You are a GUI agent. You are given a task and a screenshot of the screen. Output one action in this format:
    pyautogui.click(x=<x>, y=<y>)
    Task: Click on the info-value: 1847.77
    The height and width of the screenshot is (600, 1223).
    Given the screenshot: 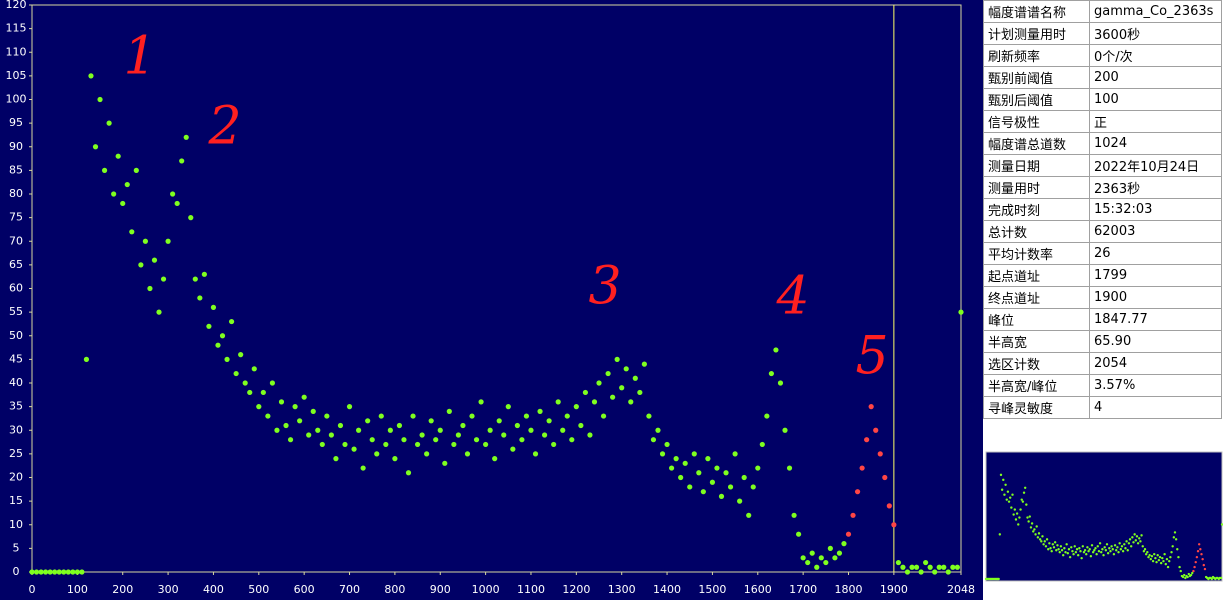 What is the action you would take?
    pyautogui.click(x=1155, y=319)
    